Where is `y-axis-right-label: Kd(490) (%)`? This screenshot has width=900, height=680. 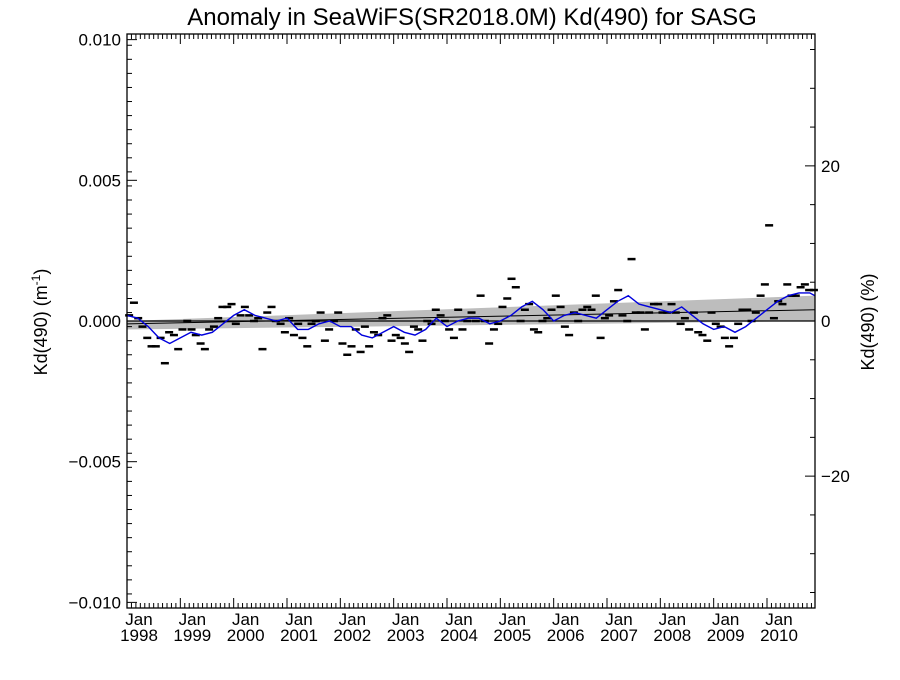 y-axis-right-label: Kd(490) (%) is located at coordinates (868, 321).